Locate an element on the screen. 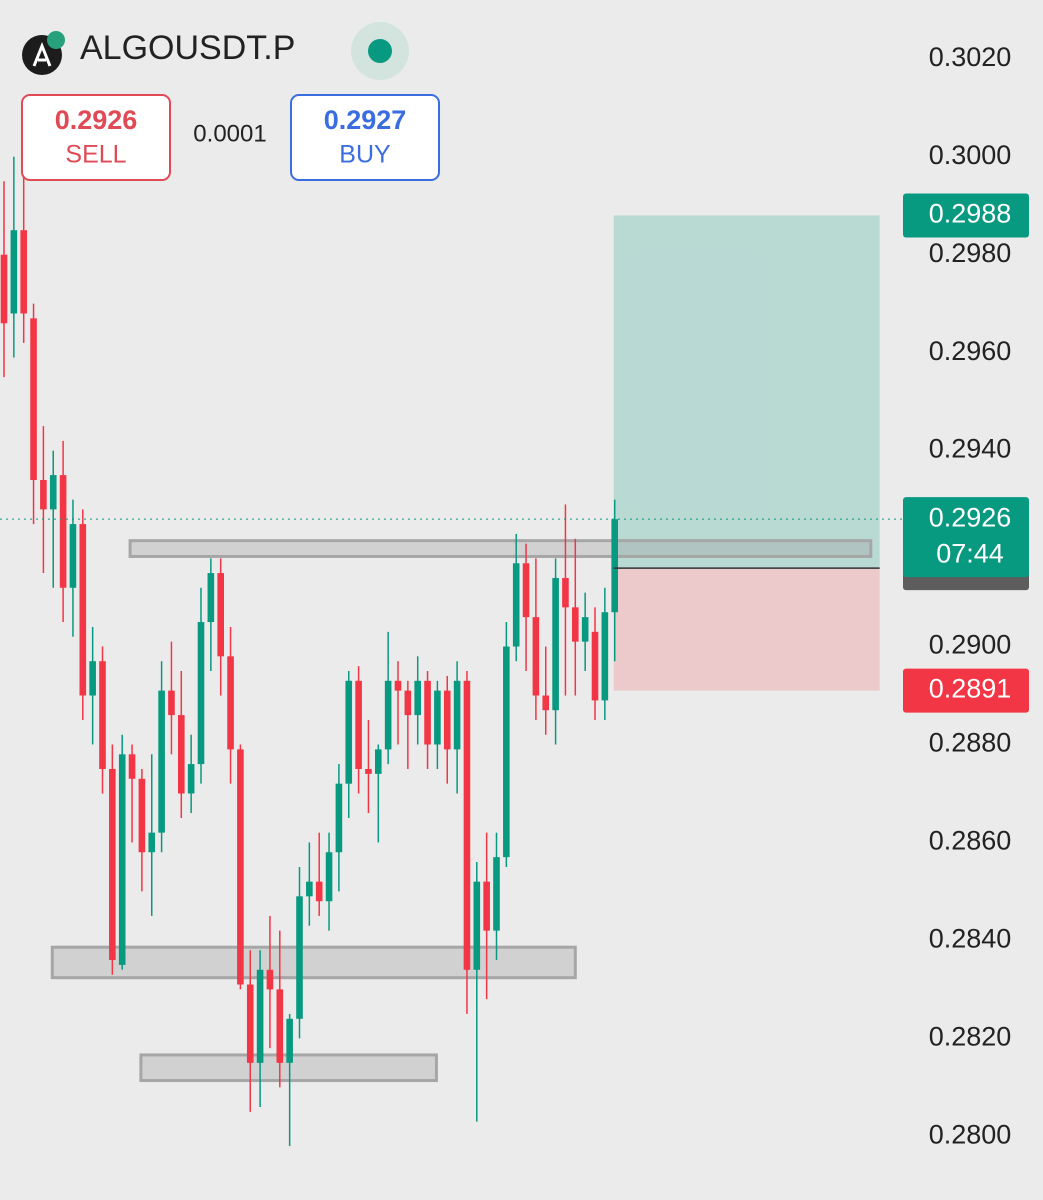  target-zone is located at coordinates (746, 392).